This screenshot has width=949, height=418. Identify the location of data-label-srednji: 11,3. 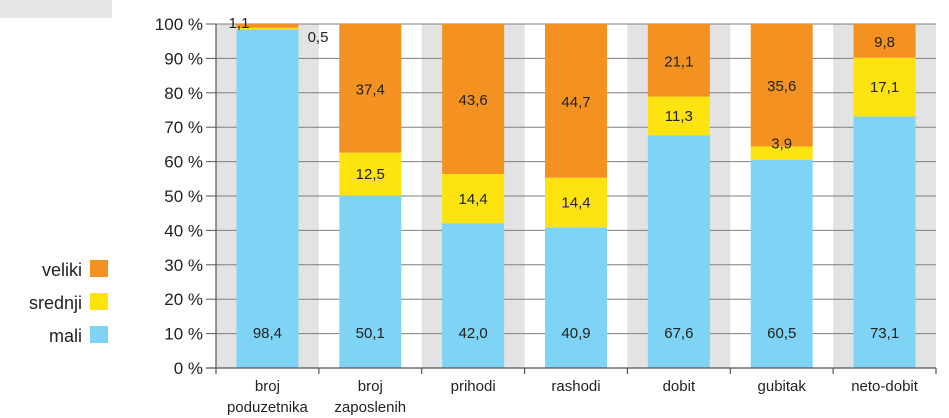
(679, 116).